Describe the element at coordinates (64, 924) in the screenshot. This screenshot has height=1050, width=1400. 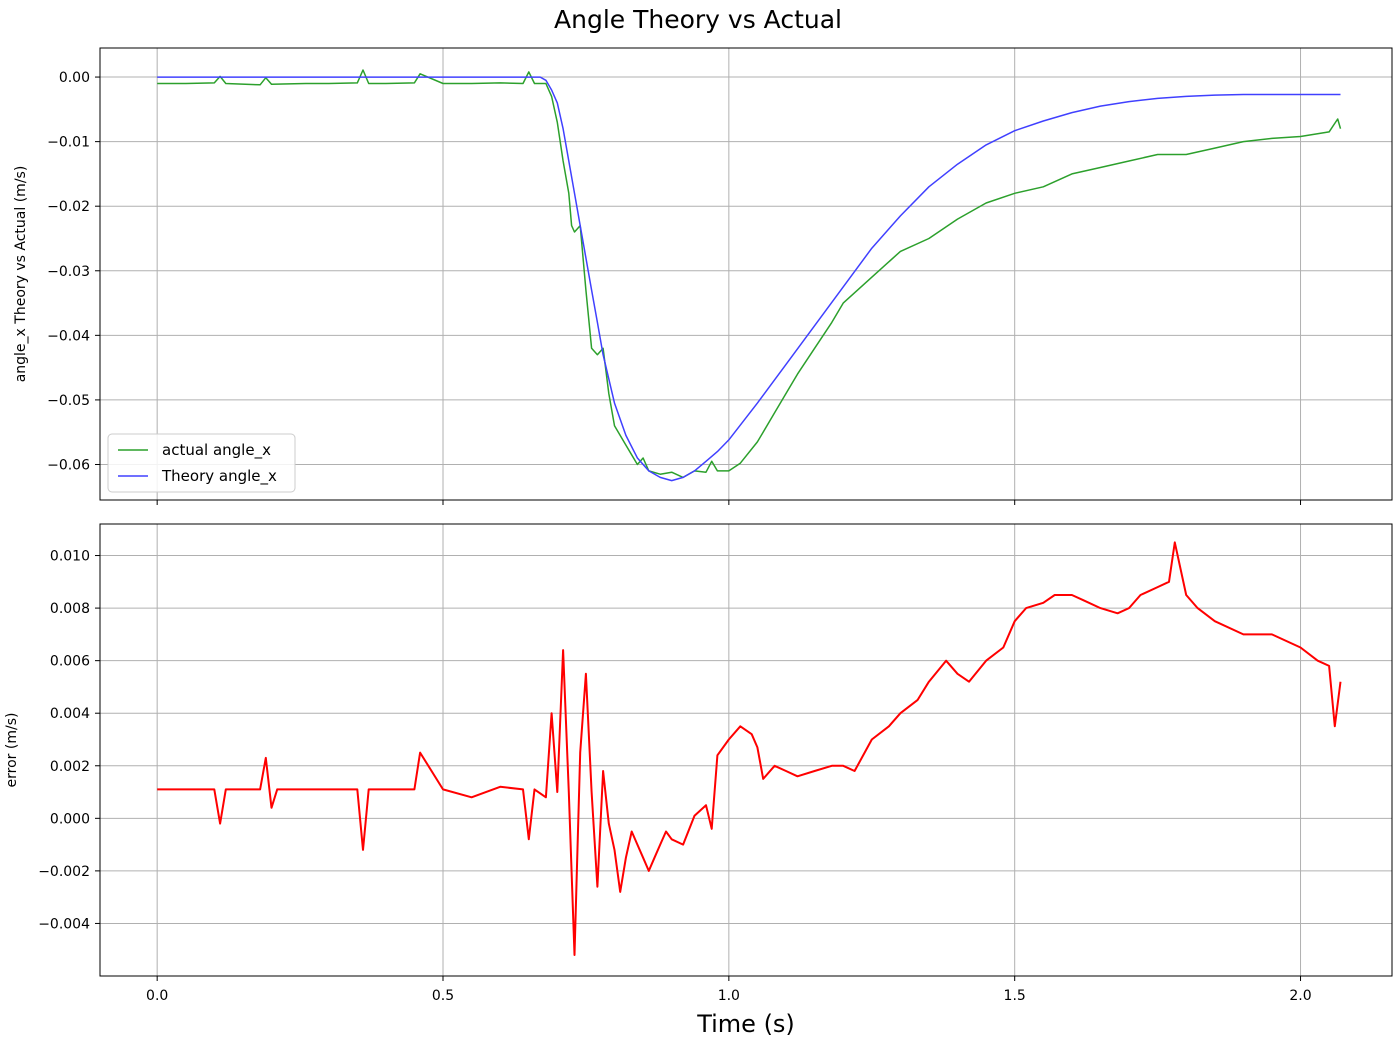
I see `error-y-tick-label: −0.004` at that location.